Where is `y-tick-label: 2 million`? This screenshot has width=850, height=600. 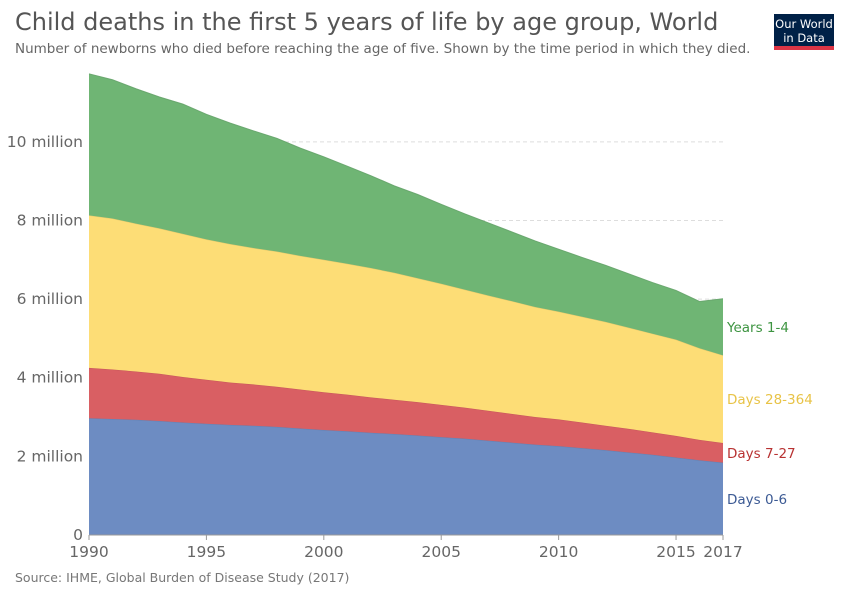
y-tick-label: 2 million is located at coordinates (50, 456).